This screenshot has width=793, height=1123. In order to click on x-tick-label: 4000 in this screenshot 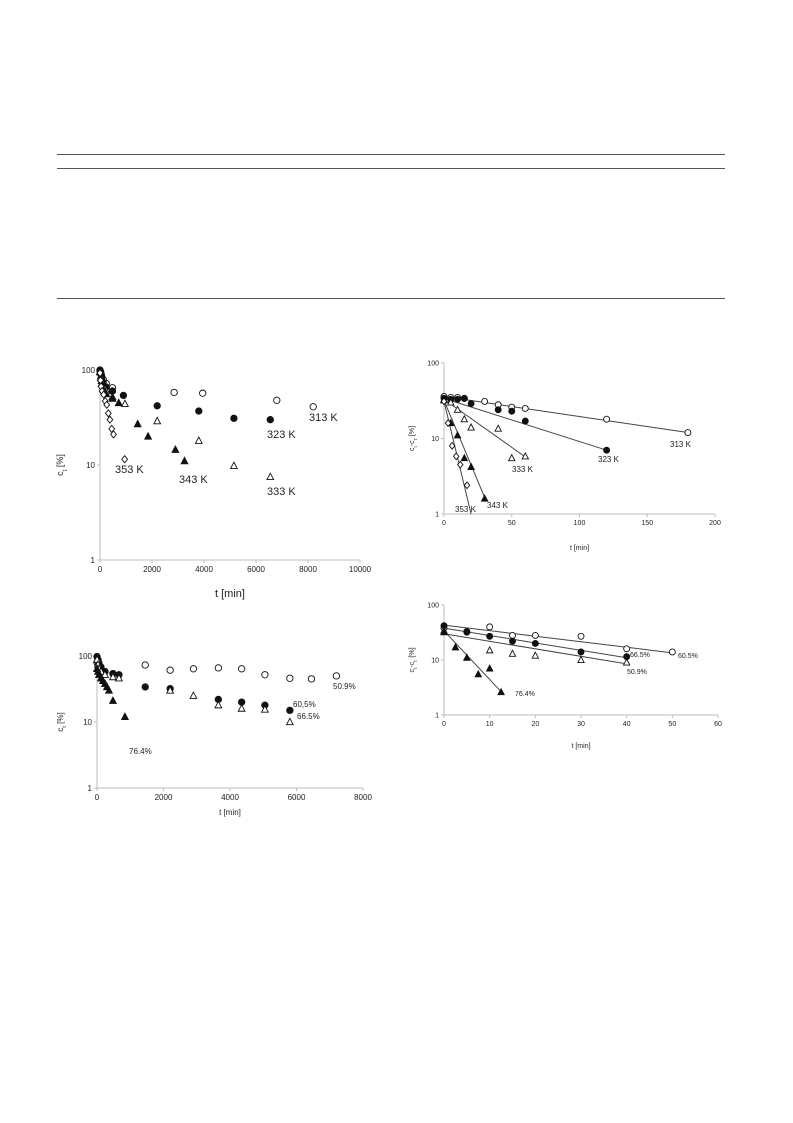, I will do `click(230, 797)`.